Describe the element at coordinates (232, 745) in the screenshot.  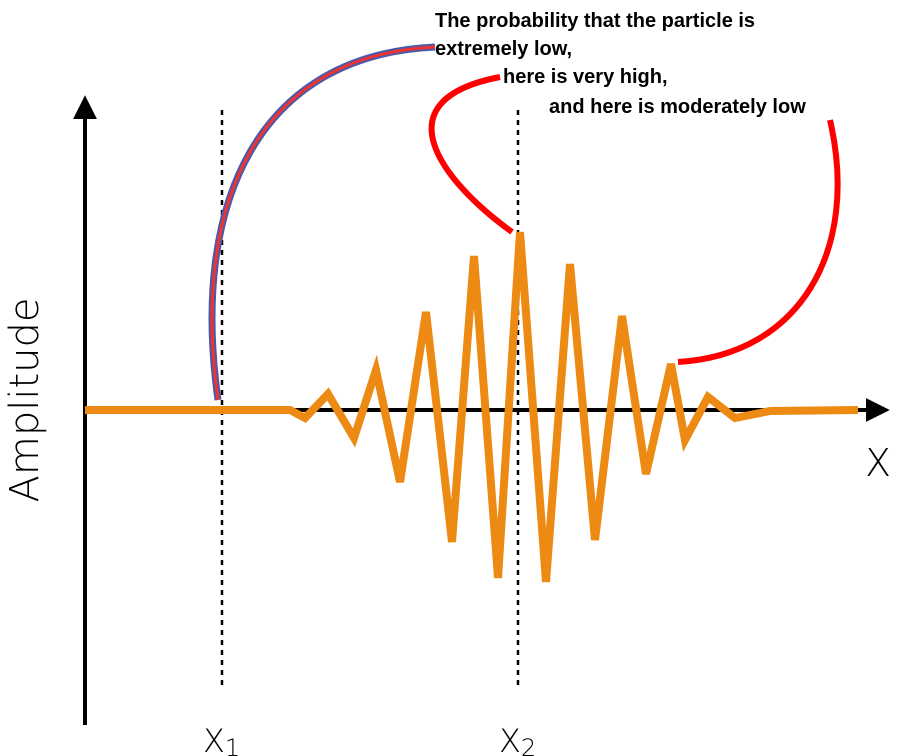
I see `marker-subscript: 1` at that location.